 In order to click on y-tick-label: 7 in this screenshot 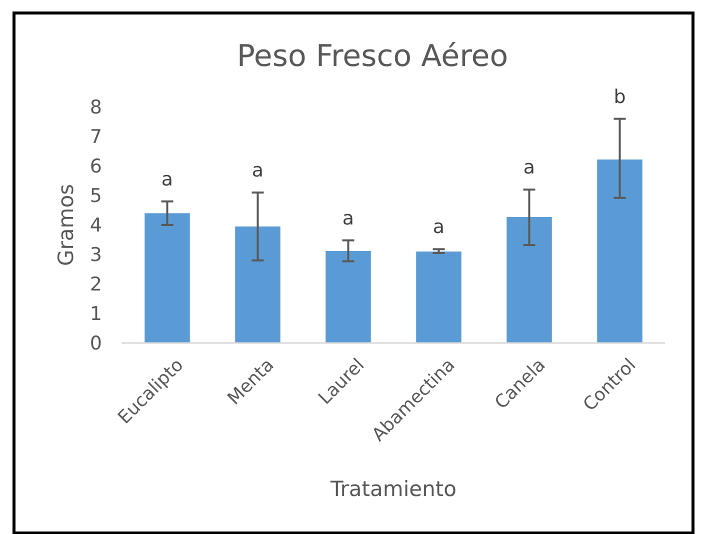, I will do `click(96, 137)`.